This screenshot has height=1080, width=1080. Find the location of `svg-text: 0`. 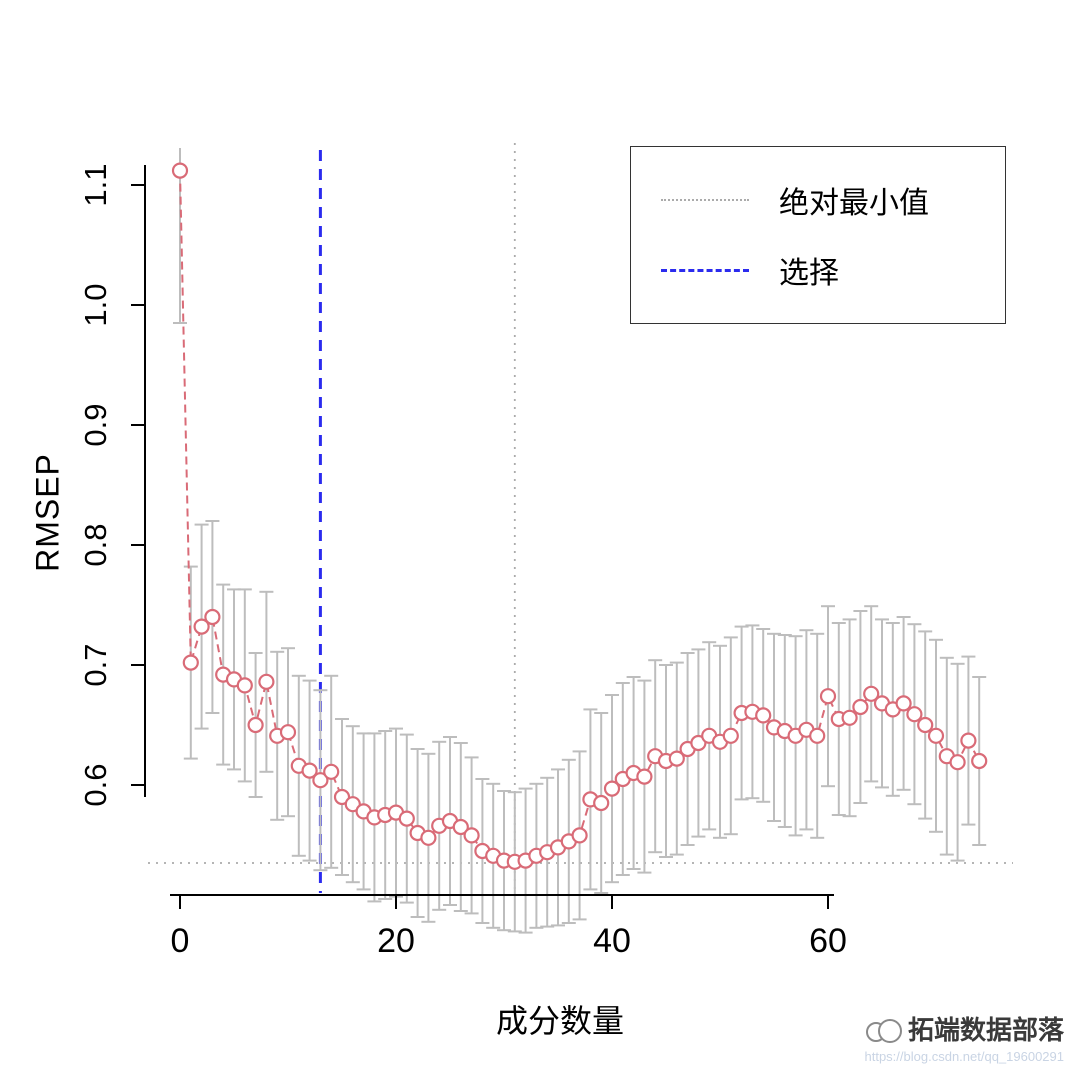

svg-text: 0 is located at coordinates (180, 941).